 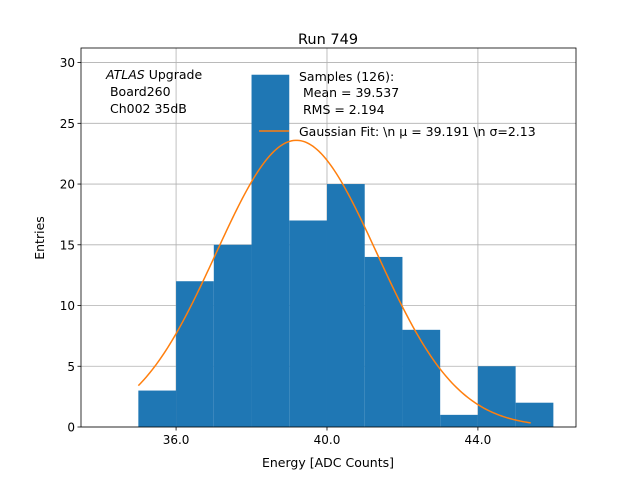 What do you see at coordinates (39, 238) in the screenshot?
I see `y-axis-label: Entries` at bounding box center [39, 238].